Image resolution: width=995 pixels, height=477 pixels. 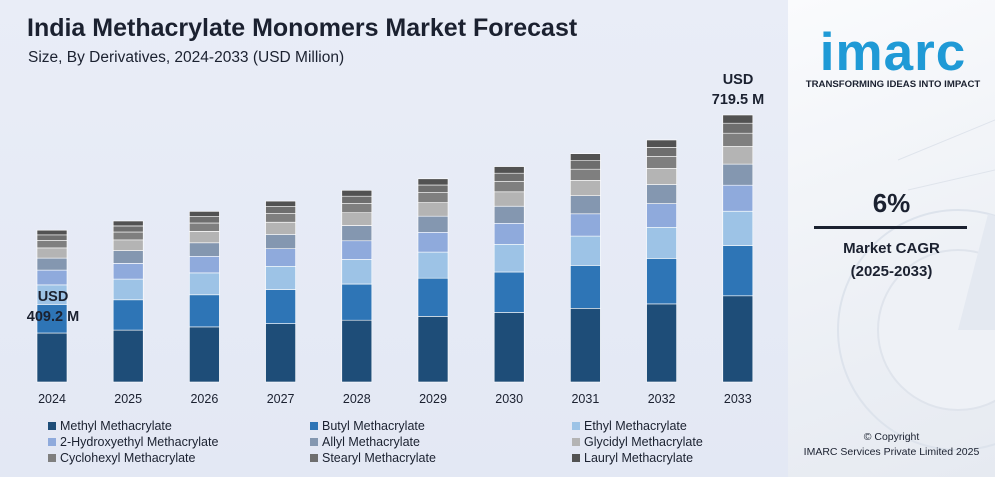 What do you see at coordinates (116, 425) in the screenshot?
I see `legend-label: Methyl Methacrylate` at bounding box center [116, 425].